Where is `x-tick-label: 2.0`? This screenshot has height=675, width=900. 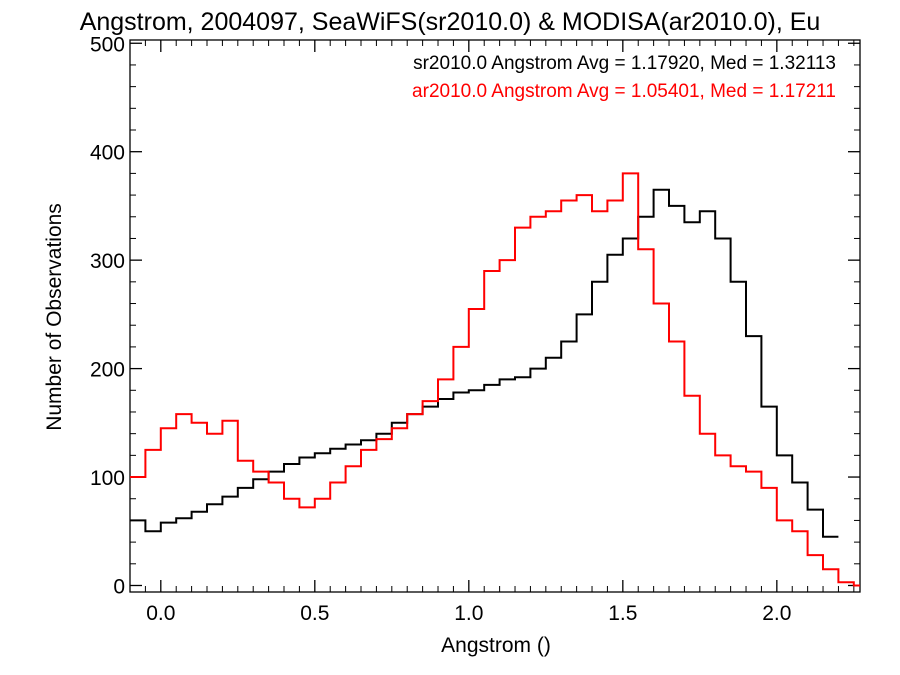
x-tick-label: 2.0 is located at coordinates (776, 613).